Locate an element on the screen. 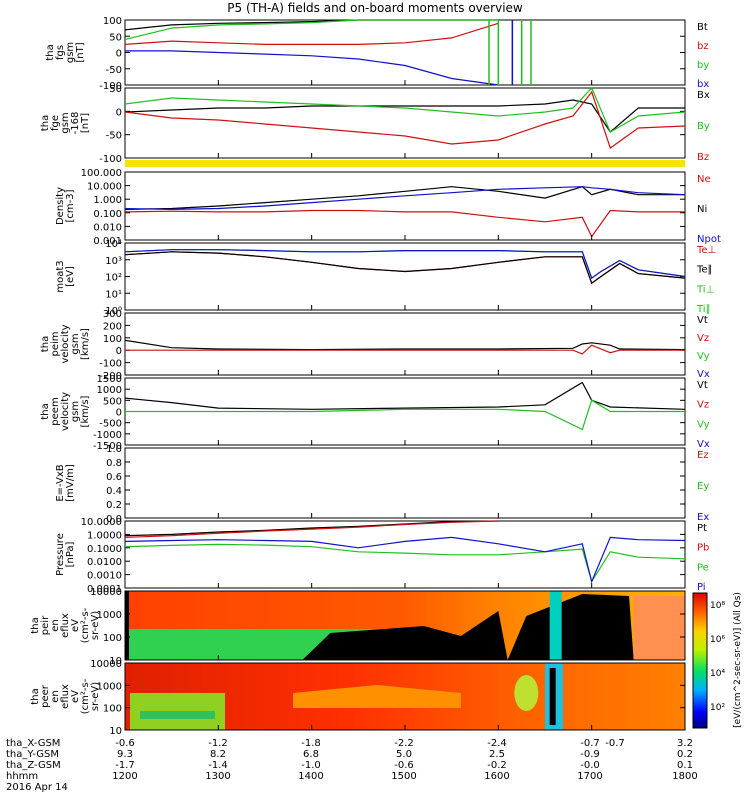  panel-fge: 50 0 -50 -100 tha fge gsm -168 [nT] Bx By Bz is located at coordinates (375, 124).